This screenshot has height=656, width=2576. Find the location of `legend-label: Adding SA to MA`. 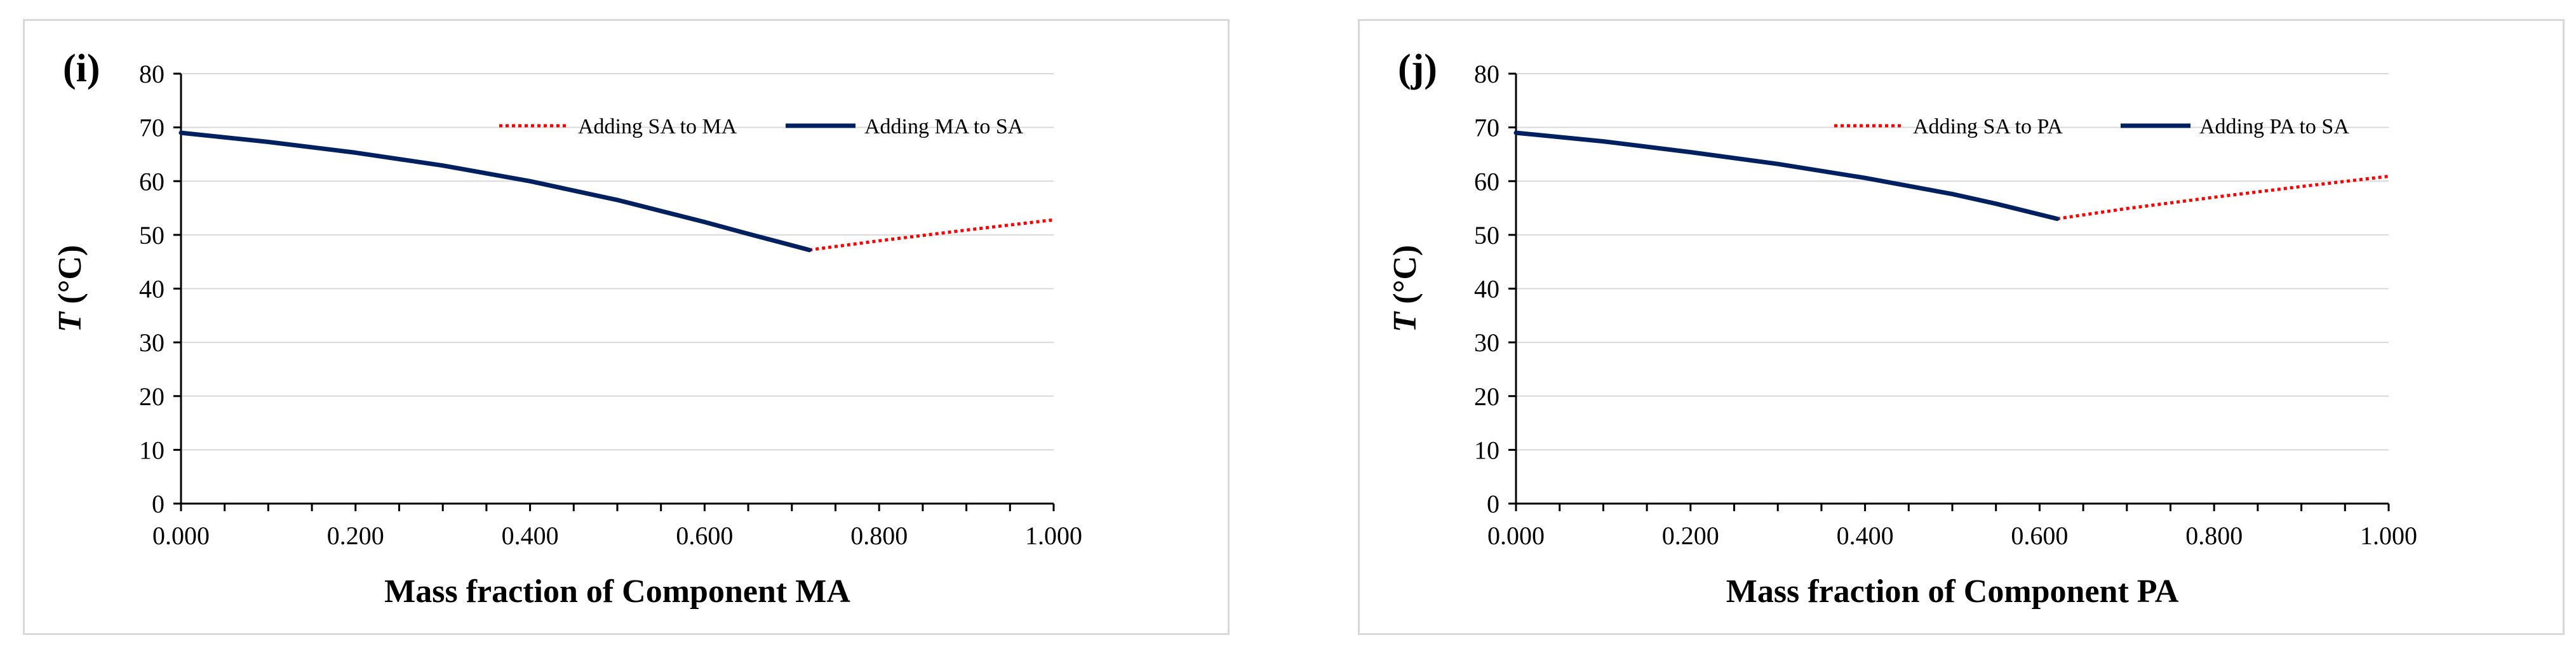

legend-label: Adding SA to MA is located at coordinates (657, 126).